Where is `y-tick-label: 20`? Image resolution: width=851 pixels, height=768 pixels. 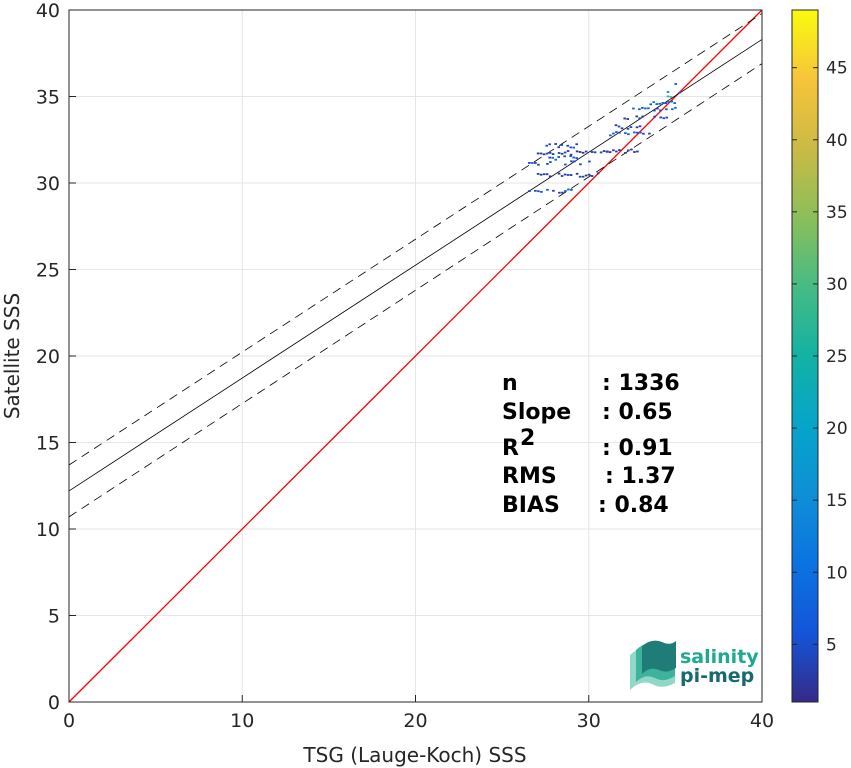 y-tick-label: 20 is located at coordinates (48, 357).